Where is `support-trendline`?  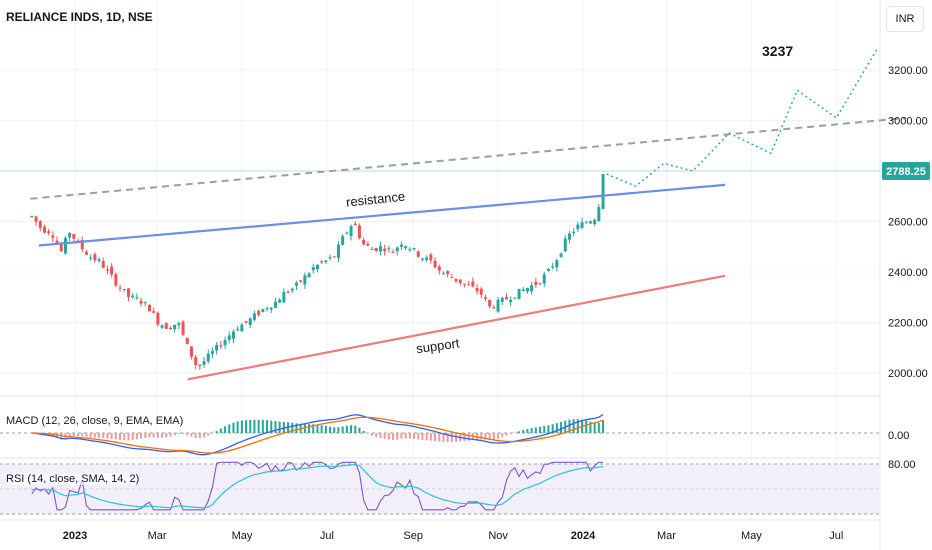 support-trendline is located at coordinates (456, 327).